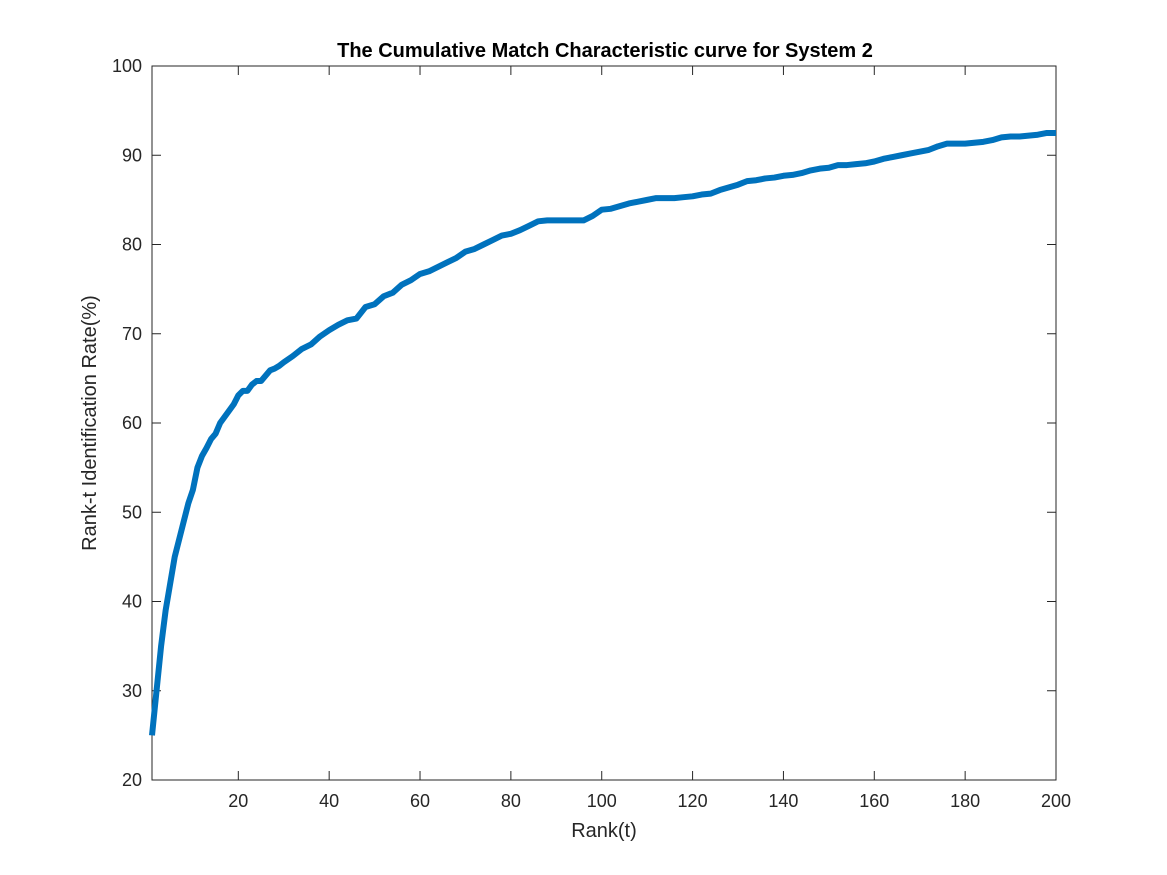  I want to click on y-tick-label: 100, so click(127, 66).